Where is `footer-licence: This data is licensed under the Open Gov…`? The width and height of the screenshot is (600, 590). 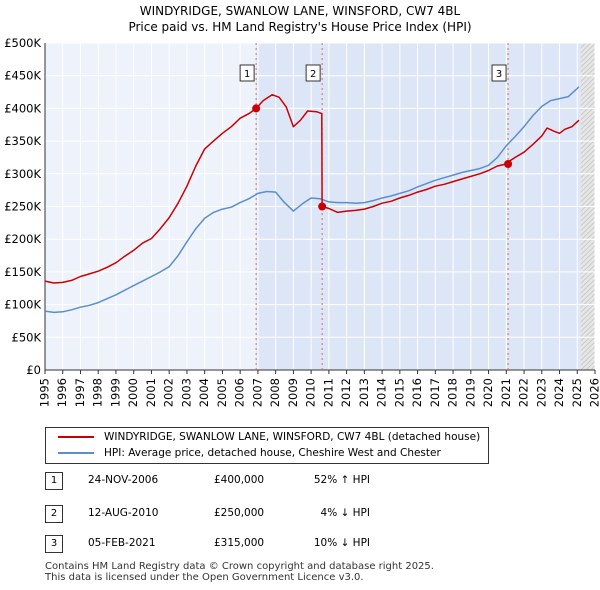
footer-licence: This data is licensed under the Open Gov… is located at coordinates (204, 577).